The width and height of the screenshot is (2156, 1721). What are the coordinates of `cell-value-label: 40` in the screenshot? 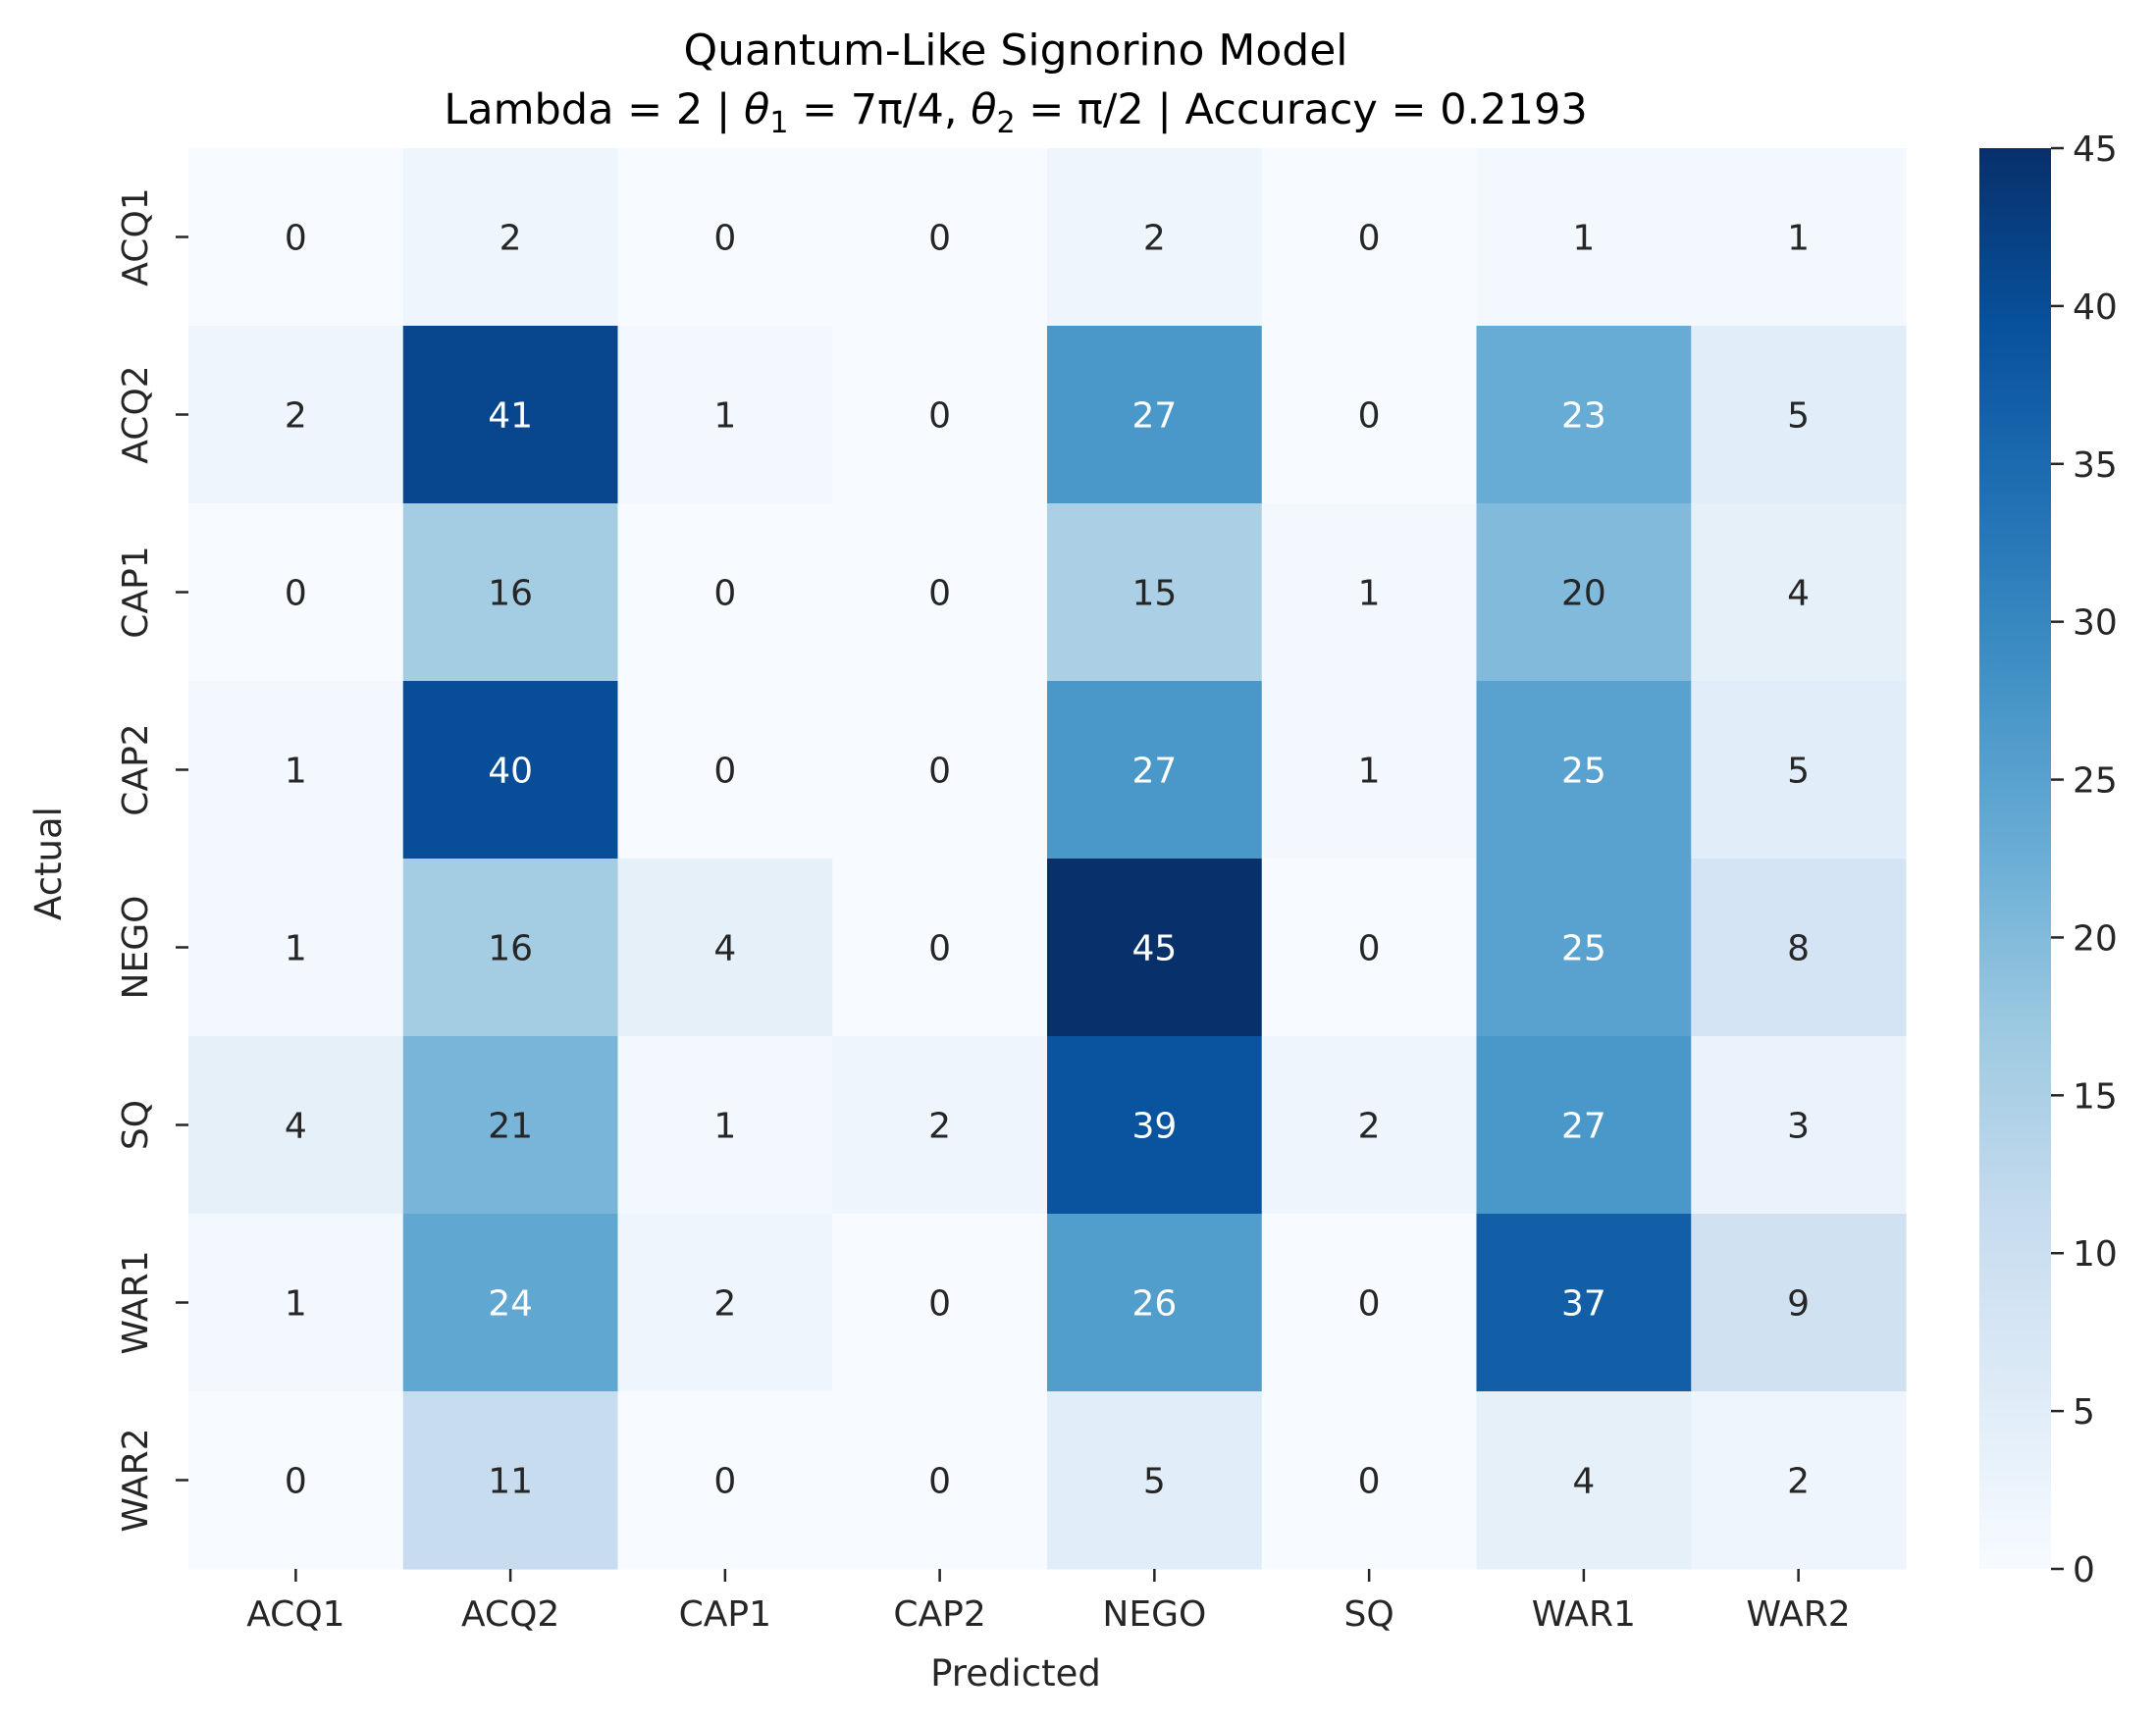 It's located at (510, 772).